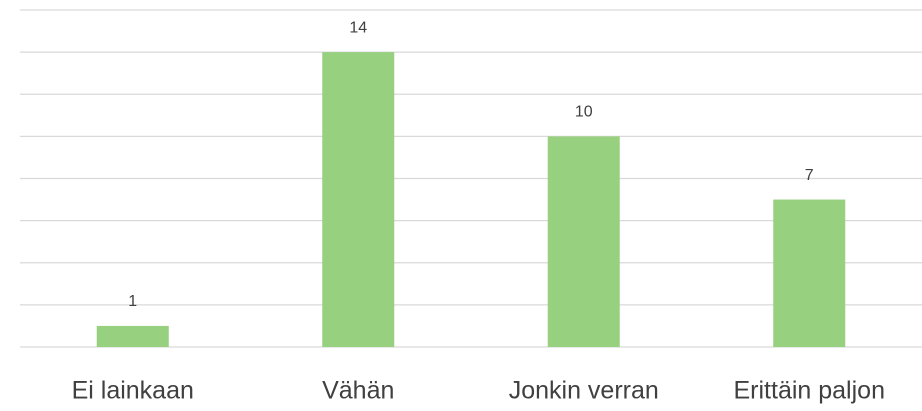 This screenshot has height=411, width=922. I want to click on x-tick-label: Vähän, so click(358, 391).